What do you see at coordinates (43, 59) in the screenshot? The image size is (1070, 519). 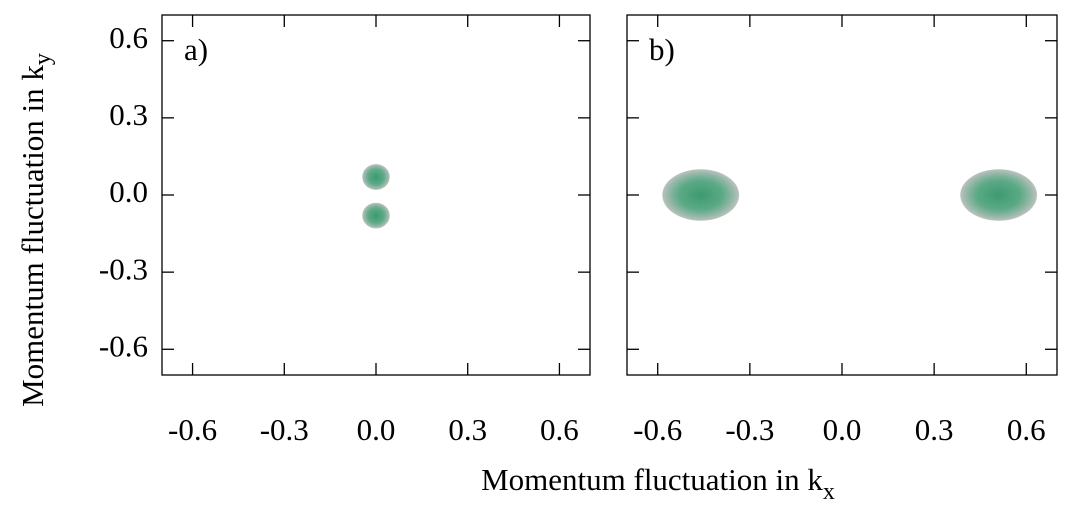 I see `y-axis-label-subscript: y` at bounding box center [43, 59].